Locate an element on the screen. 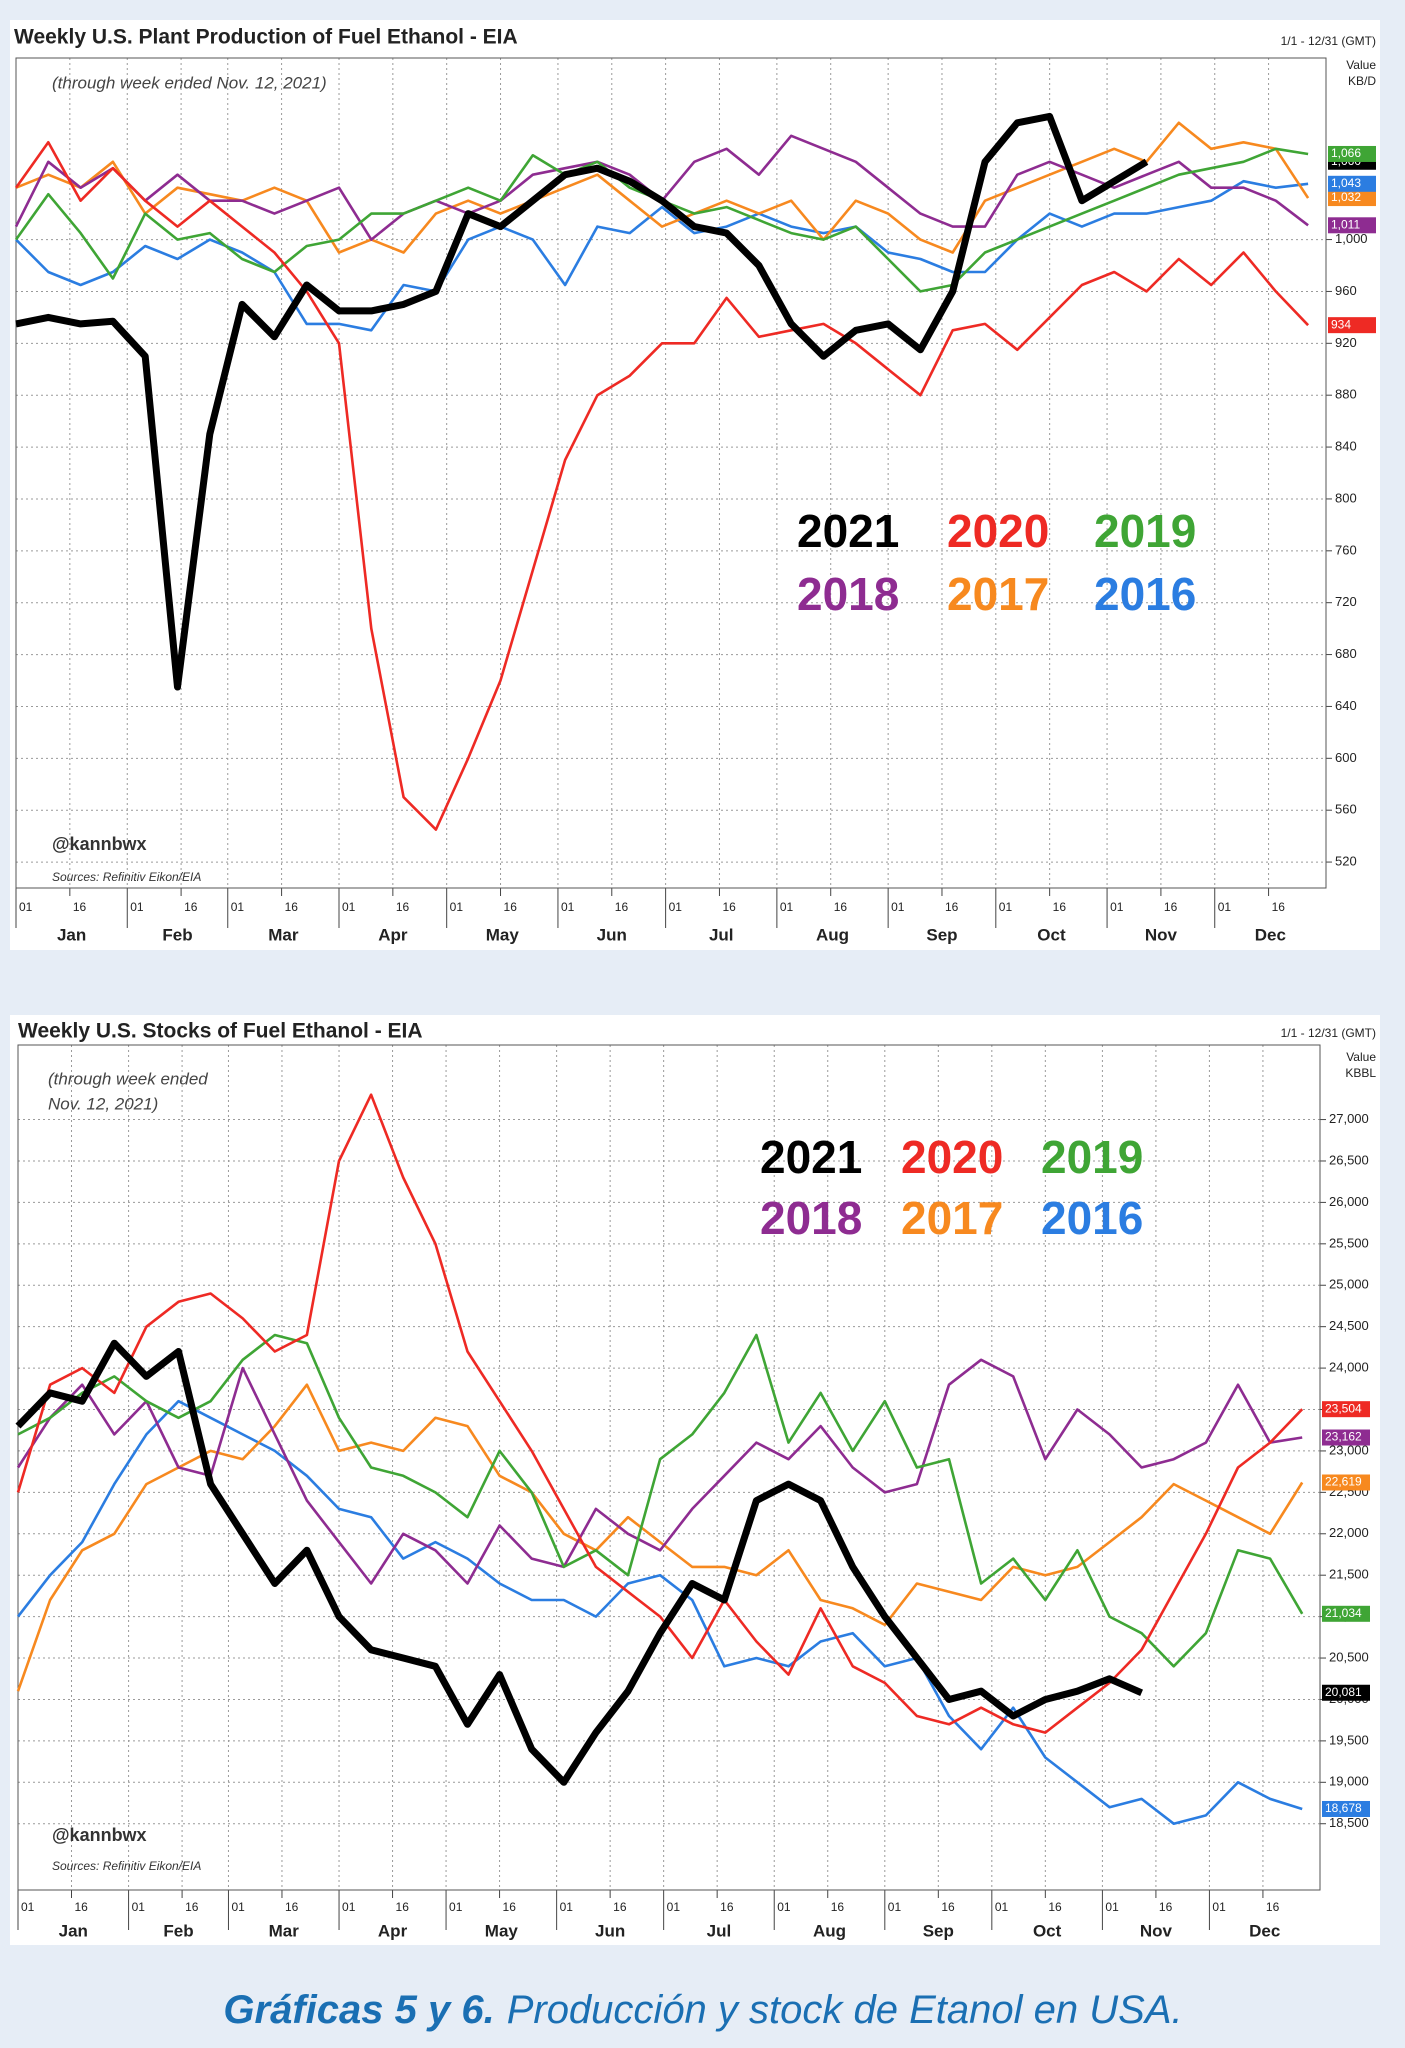 This screenshot has width=1405, height=2048. y-tick-label: 21,500 is located at coordinates (1349, 1574).